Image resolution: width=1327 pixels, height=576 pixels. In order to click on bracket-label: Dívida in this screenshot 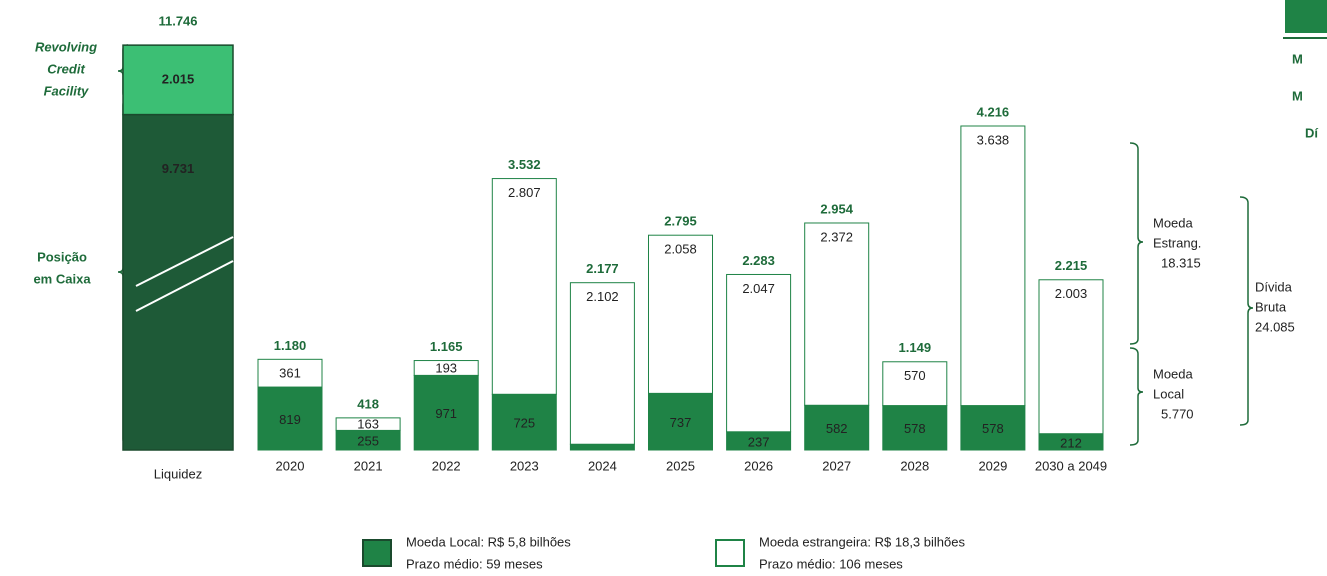, I will do `click(1274, 286)`.